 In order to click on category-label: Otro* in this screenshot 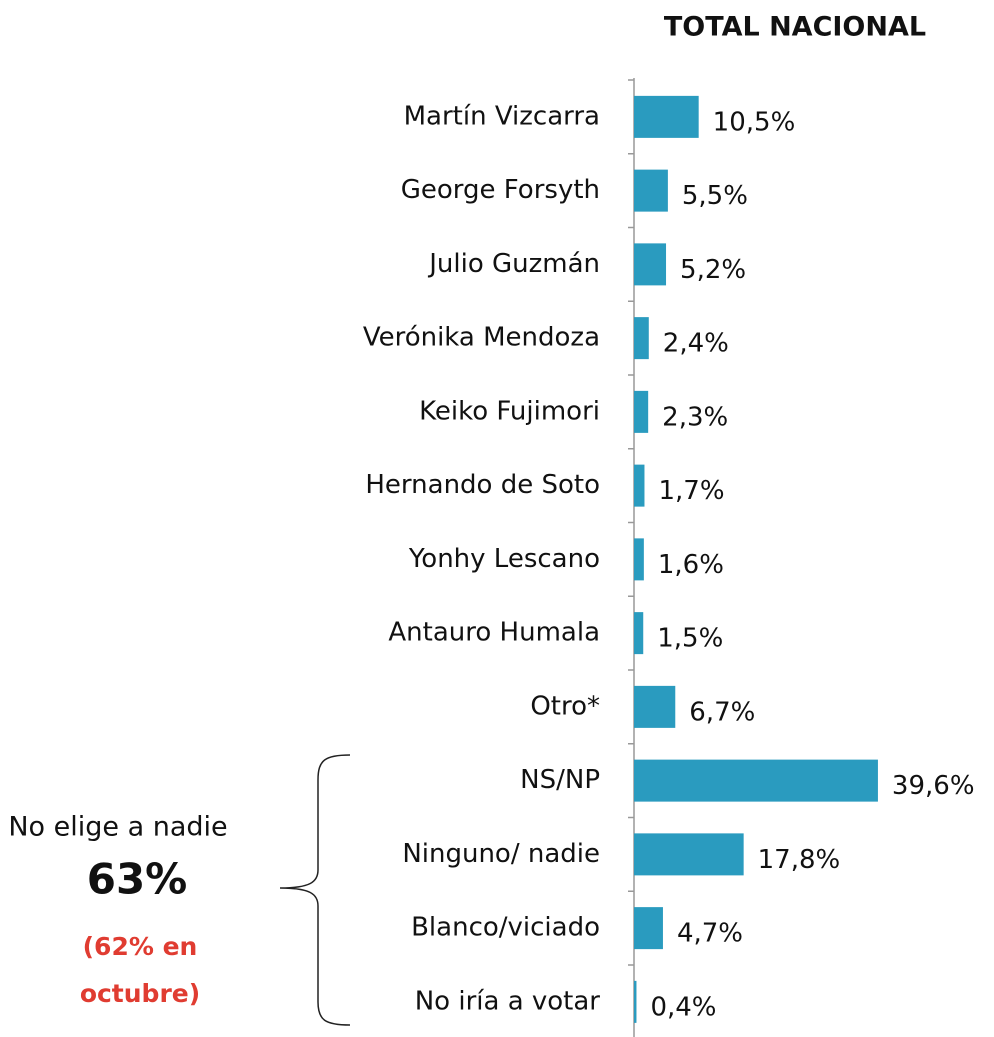, I will do `click(565, 706)`.